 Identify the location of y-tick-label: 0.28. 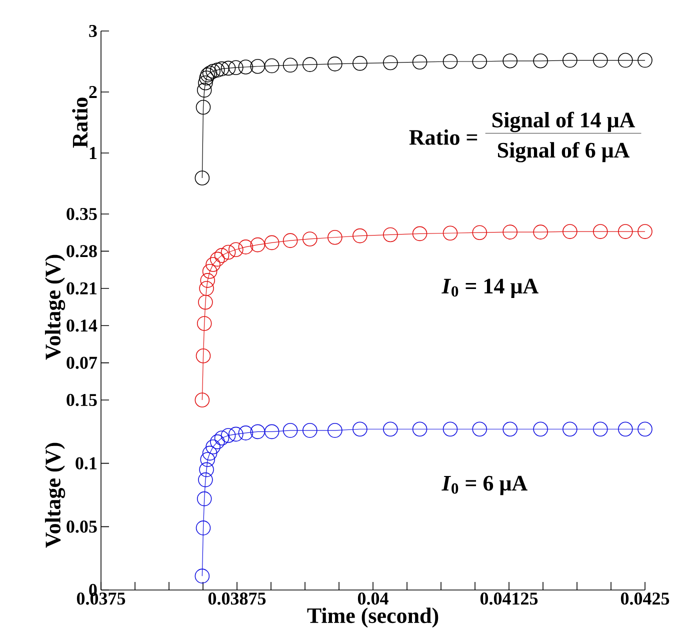
(81, 251).